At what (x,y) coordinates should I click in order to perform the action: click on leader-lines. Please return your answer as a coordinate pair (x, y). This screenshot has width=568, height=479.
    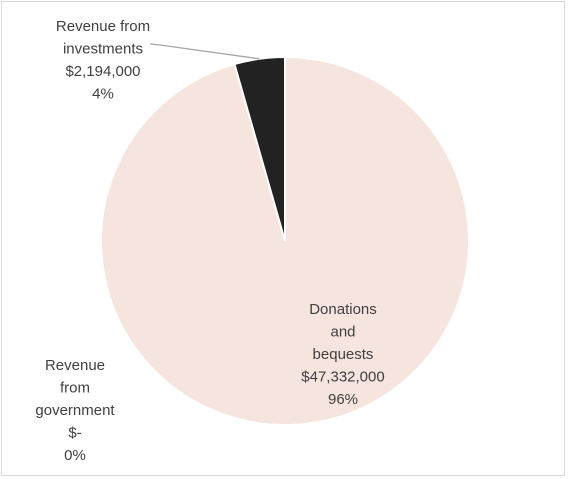
    Looking at the image, I should click on (204, 51).